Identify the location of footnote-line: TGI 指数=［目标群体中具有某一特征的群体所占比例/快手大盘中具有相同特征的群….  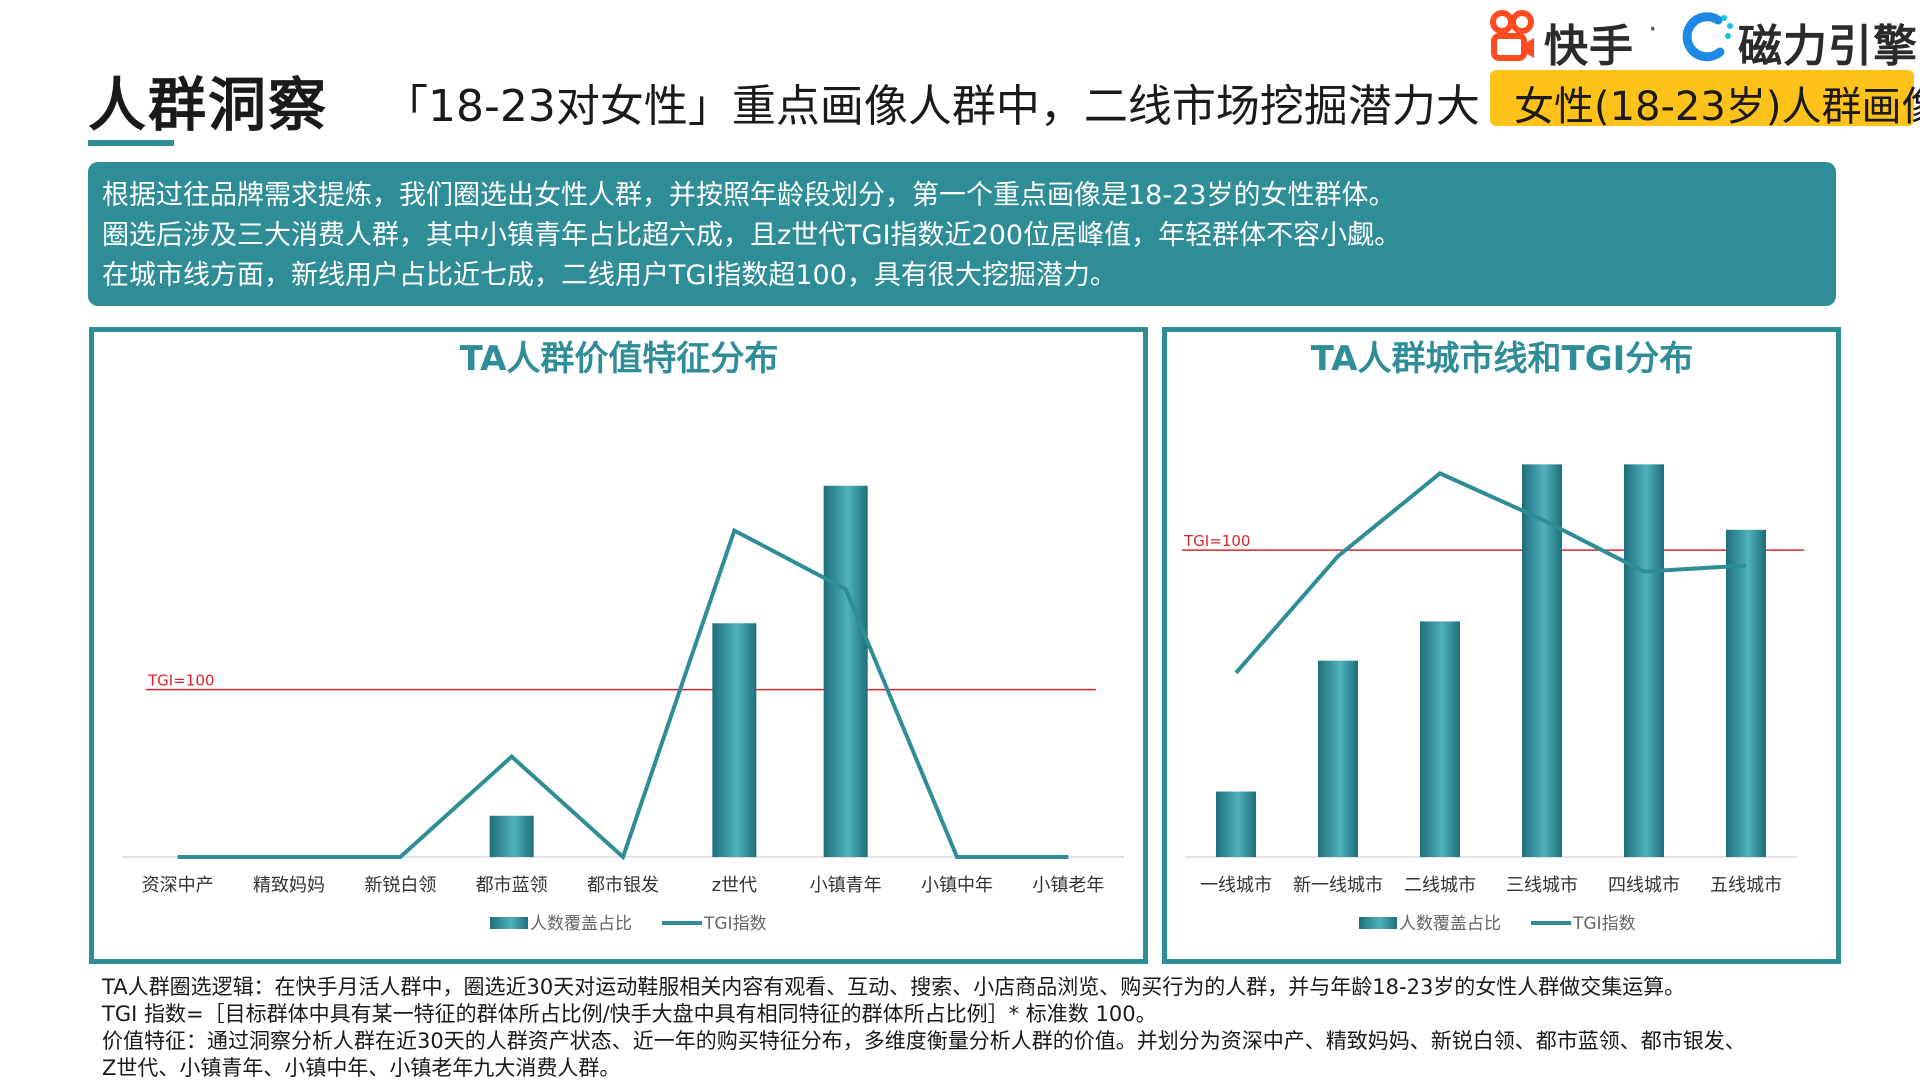
(629, 1014).